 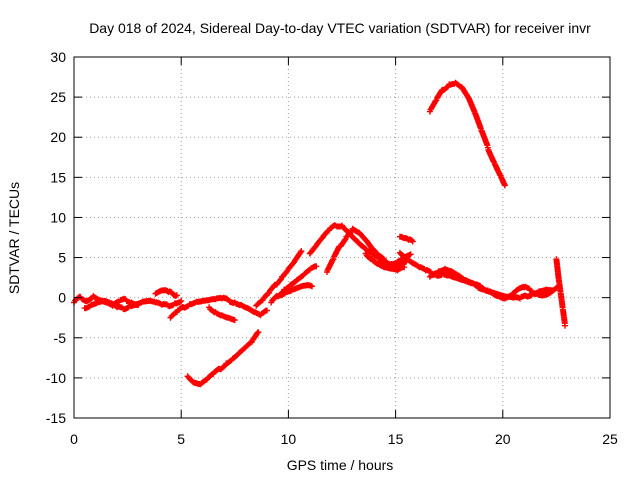 What do you see at coordinates (58, 57) in the screenshot?
I see `y-tick-label: 30` at bounding box center [58, 57].